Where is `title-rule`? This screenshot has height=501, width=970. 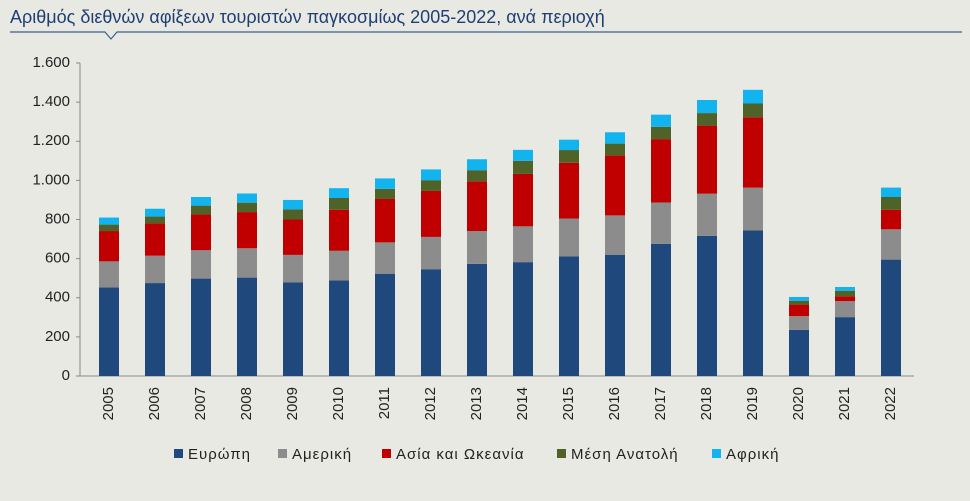 title-rule is located at coordinates (486, 35).